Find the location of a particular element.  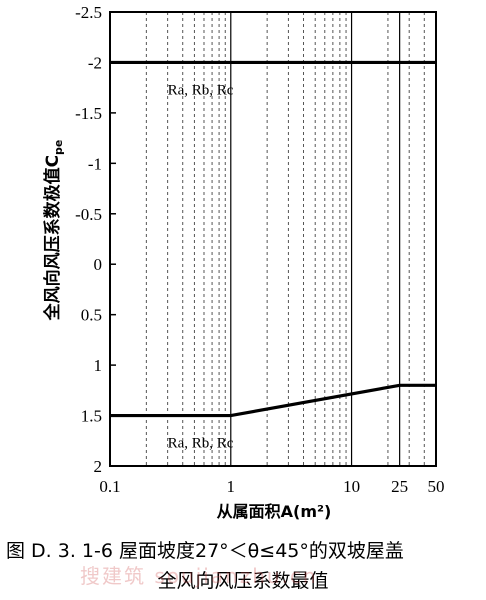

series-label-1: Ra, Rb, Rc is located at coordinates (201, 90).